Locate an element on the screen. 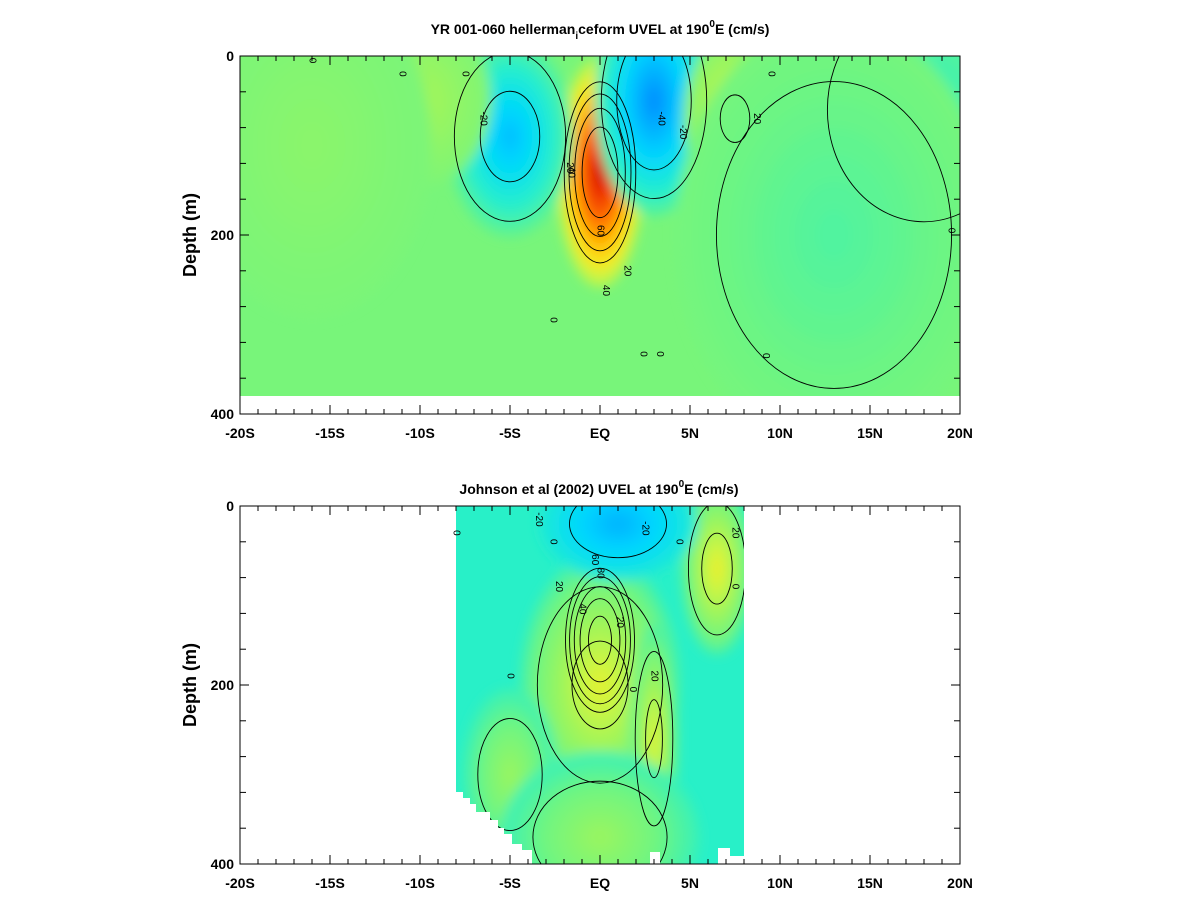 Image resolution: width=1200 pixels, height=900 pixels. contour-label: 60 is located at coordinates (594, 560).